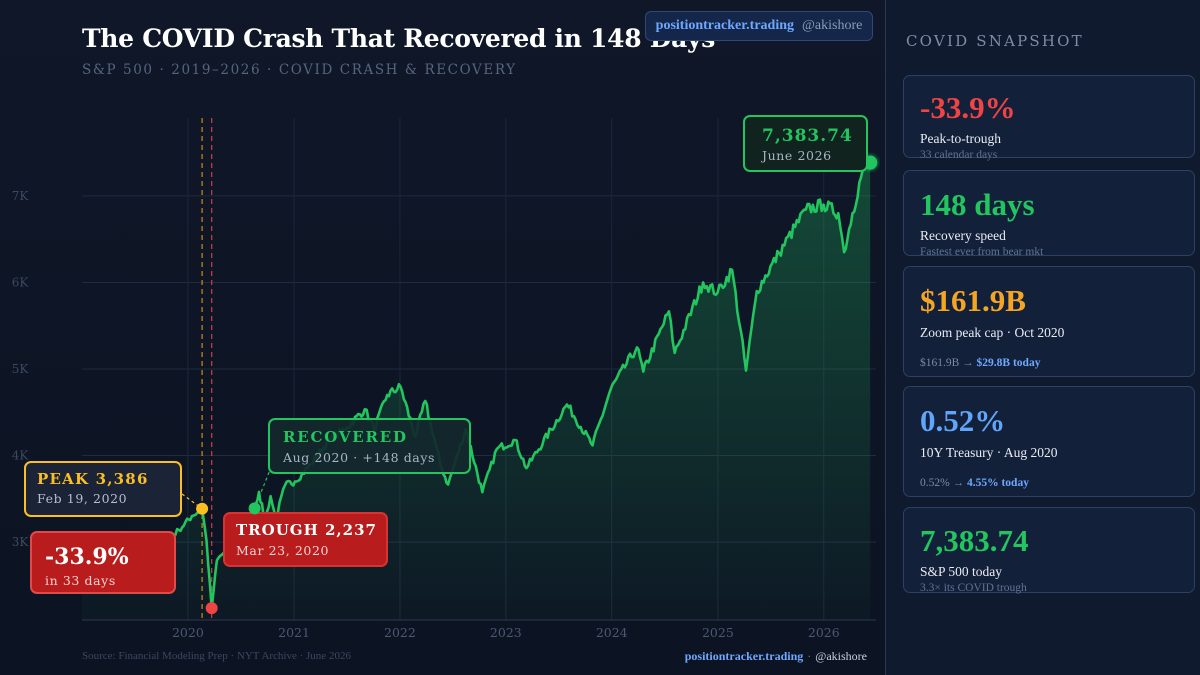  I want to click on footer-brand-handle: @akishore, so click(841, 656).